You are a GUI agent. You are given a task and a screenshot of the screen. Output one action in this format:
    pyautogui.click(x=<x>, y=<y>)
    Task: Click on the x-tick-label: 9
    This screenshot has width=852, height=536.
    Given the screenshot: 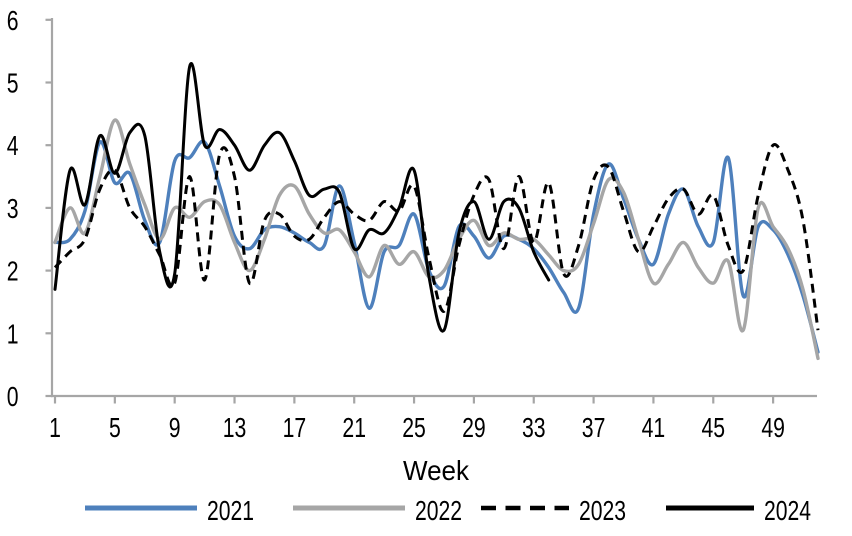 What is the action you would take?
    pyautogui.click(x=175, y=427)
    